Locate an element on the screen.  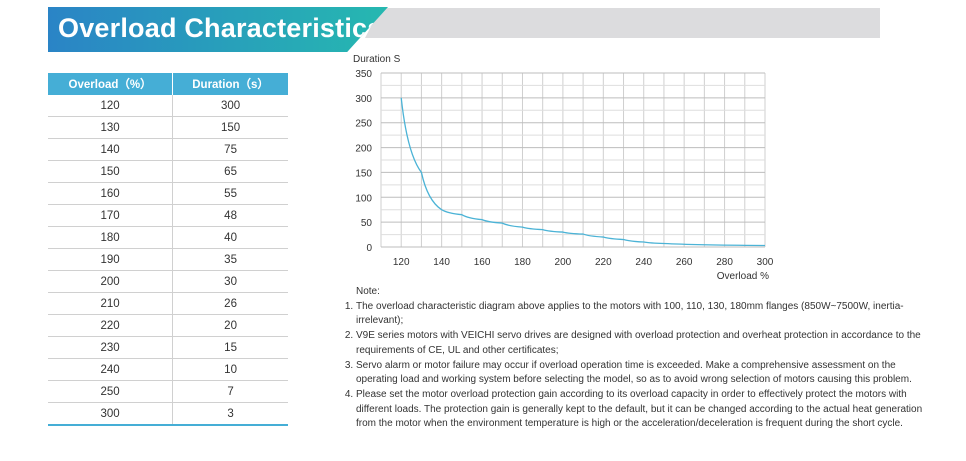
page-title: Overload Characteristics is located at coordinates (220, 28).